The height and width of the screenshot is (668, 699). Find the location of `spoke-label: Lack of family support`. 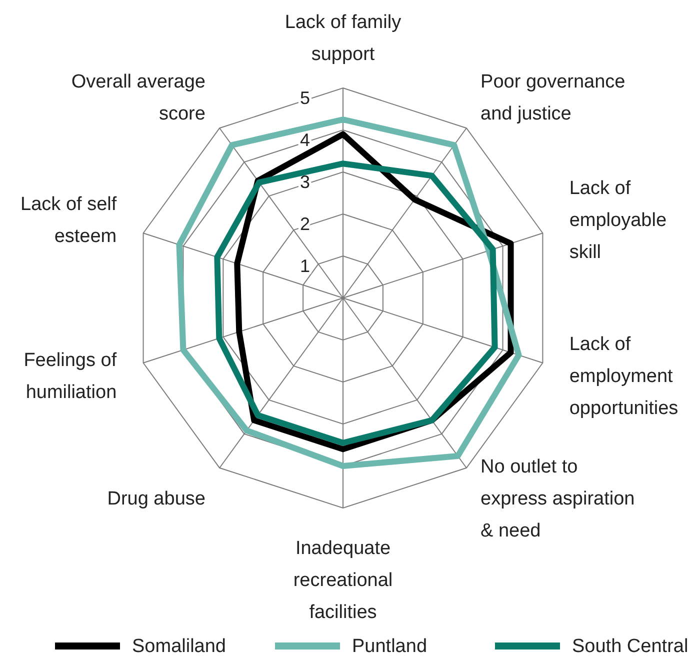

spoke-label: Lack of family support is located at coordinates (343, 38).